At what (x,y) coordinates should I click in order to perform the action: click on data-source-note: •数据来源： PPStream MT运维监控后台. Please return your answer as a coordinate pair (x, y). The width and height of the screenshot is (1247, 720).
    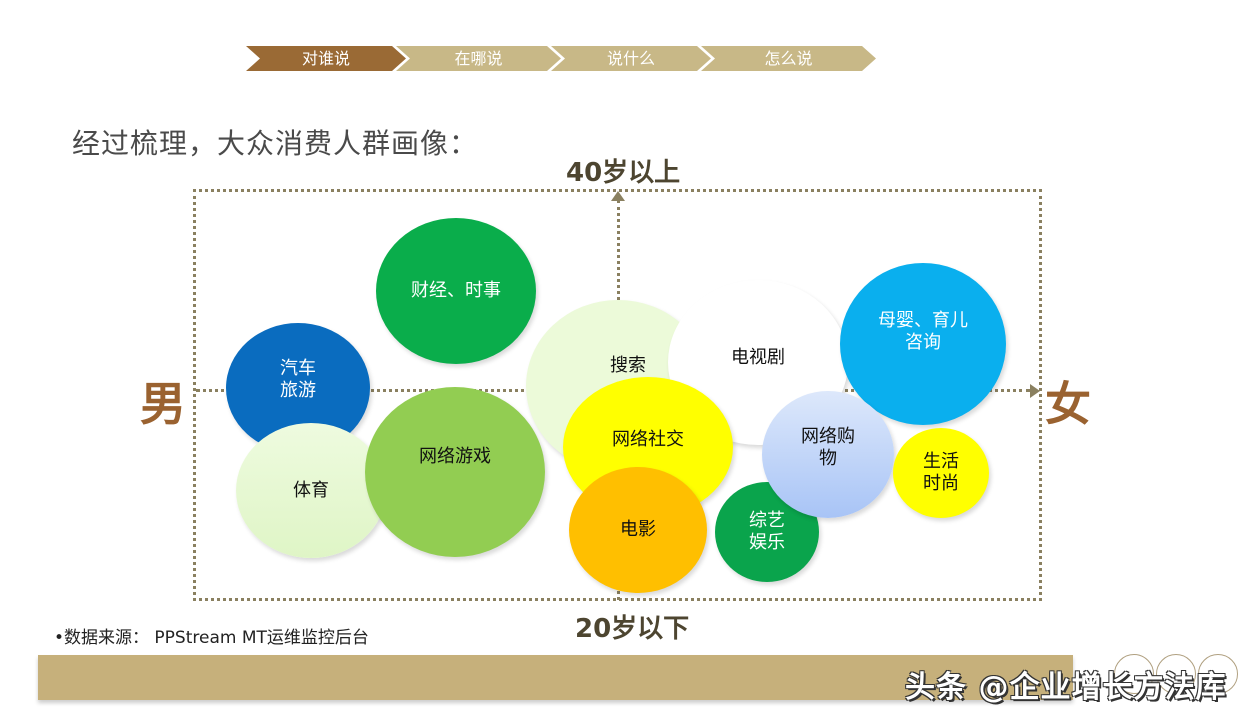
    Looking at the image, I should click on (211, 638).